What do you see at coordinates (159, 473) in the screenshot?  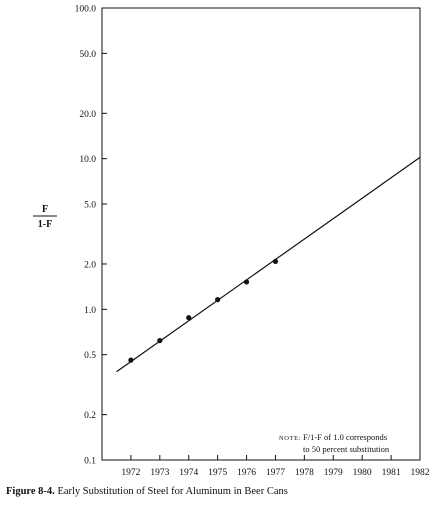 I see `x-tick-label: 1973` at bounding box center [159, 473].